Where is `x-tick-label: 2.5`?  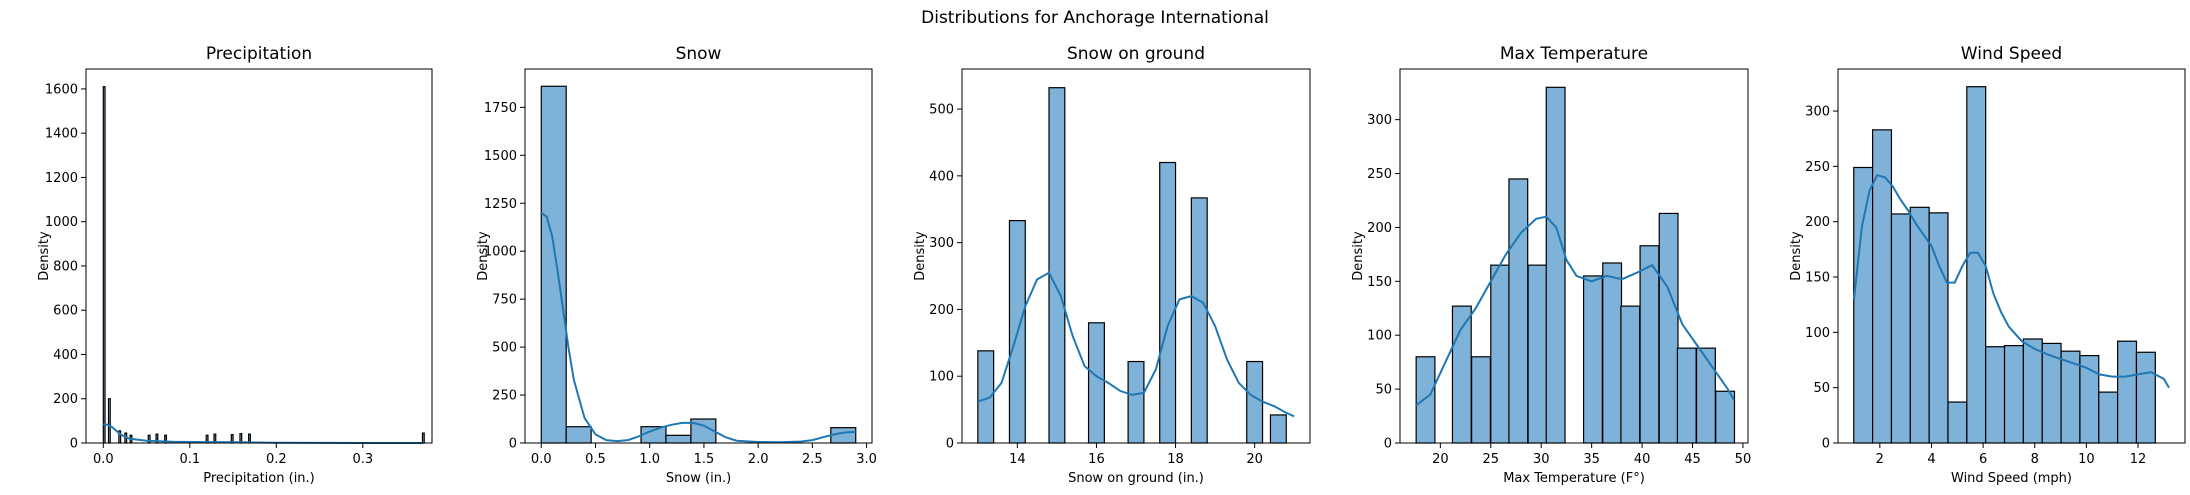 x-tick-label: 2.5 is located at coordinates (812, 459).